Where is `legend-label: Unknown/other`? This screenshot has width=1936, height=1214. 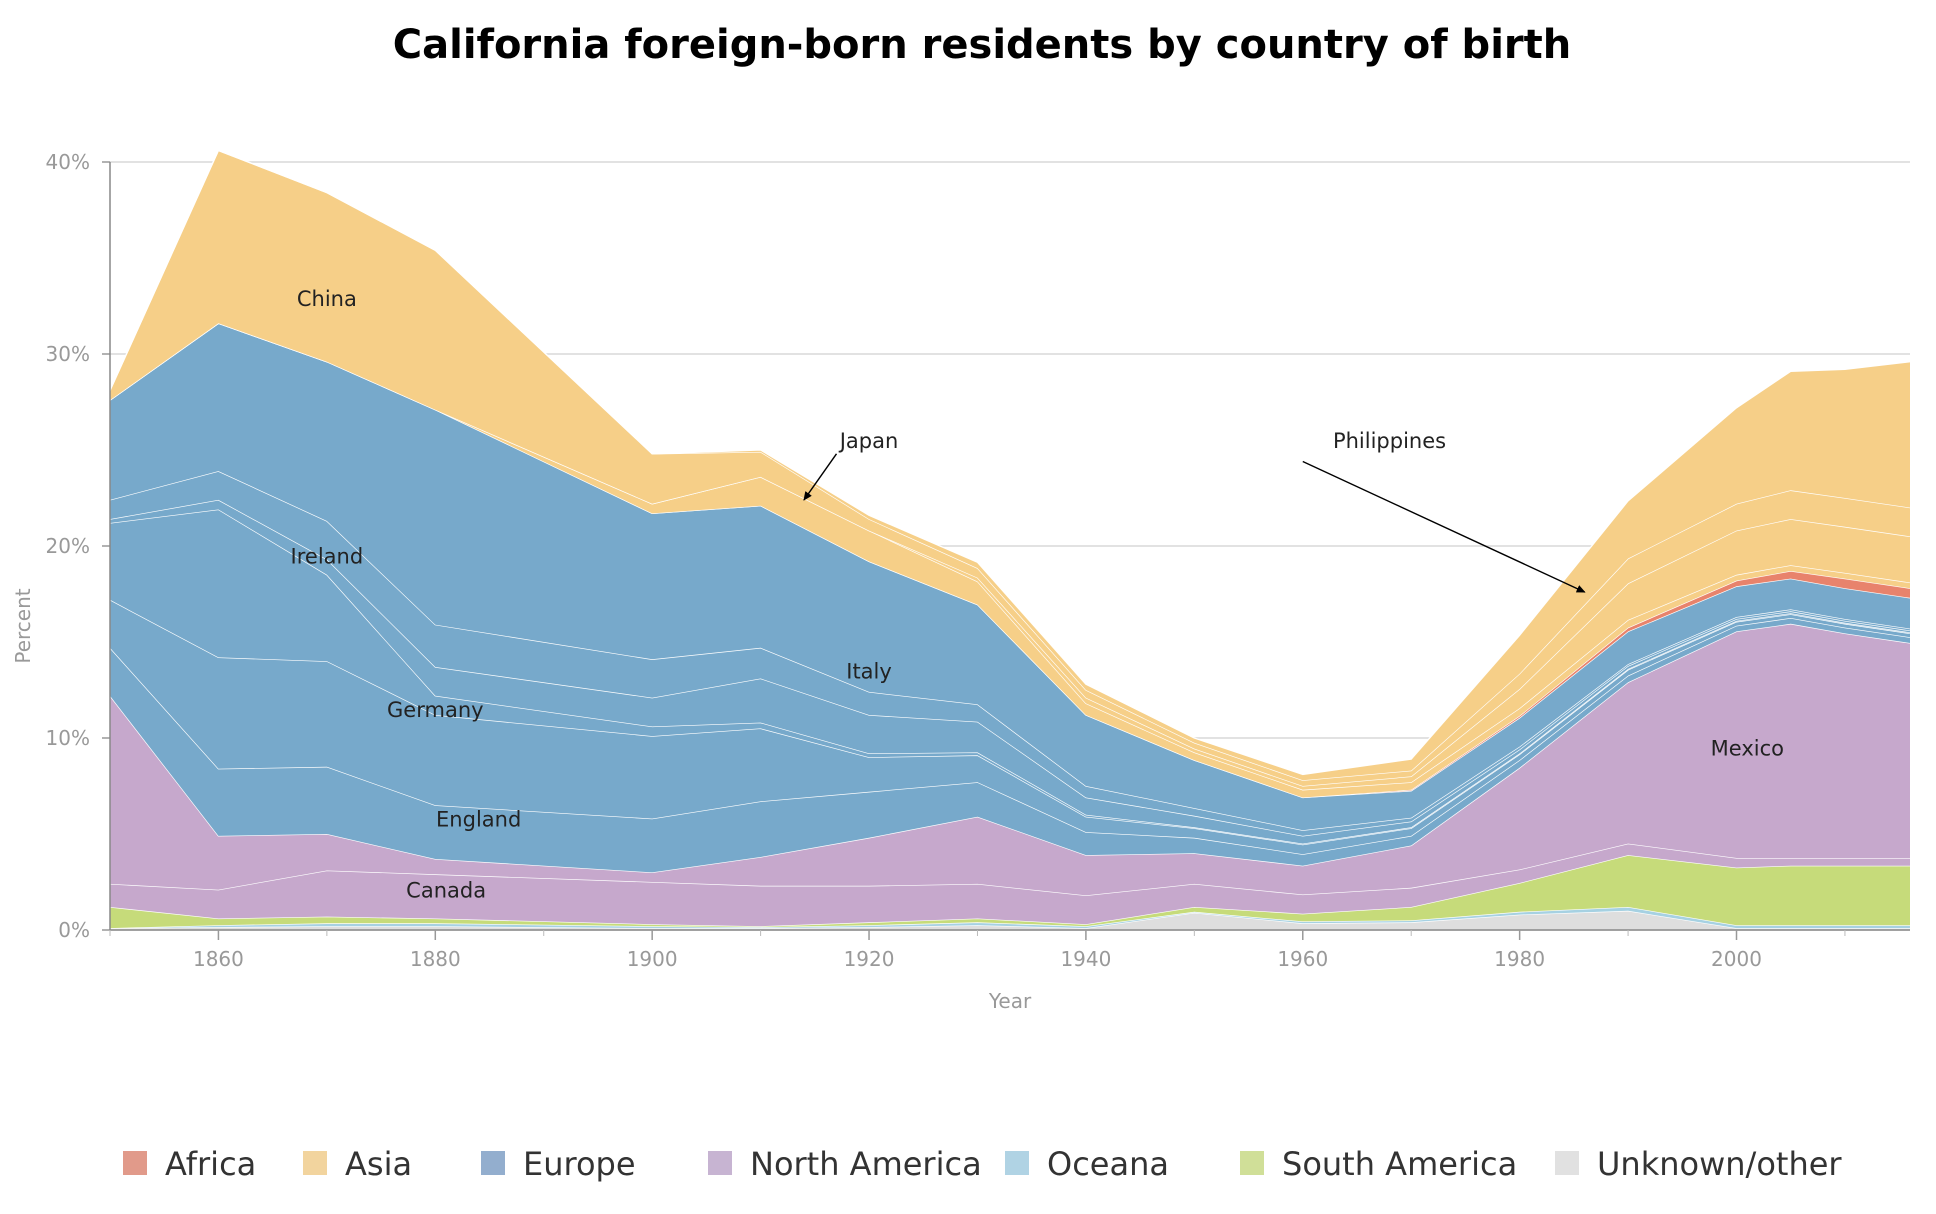 legend-label: Unknown/other is located at coordinates (1719, 1164).